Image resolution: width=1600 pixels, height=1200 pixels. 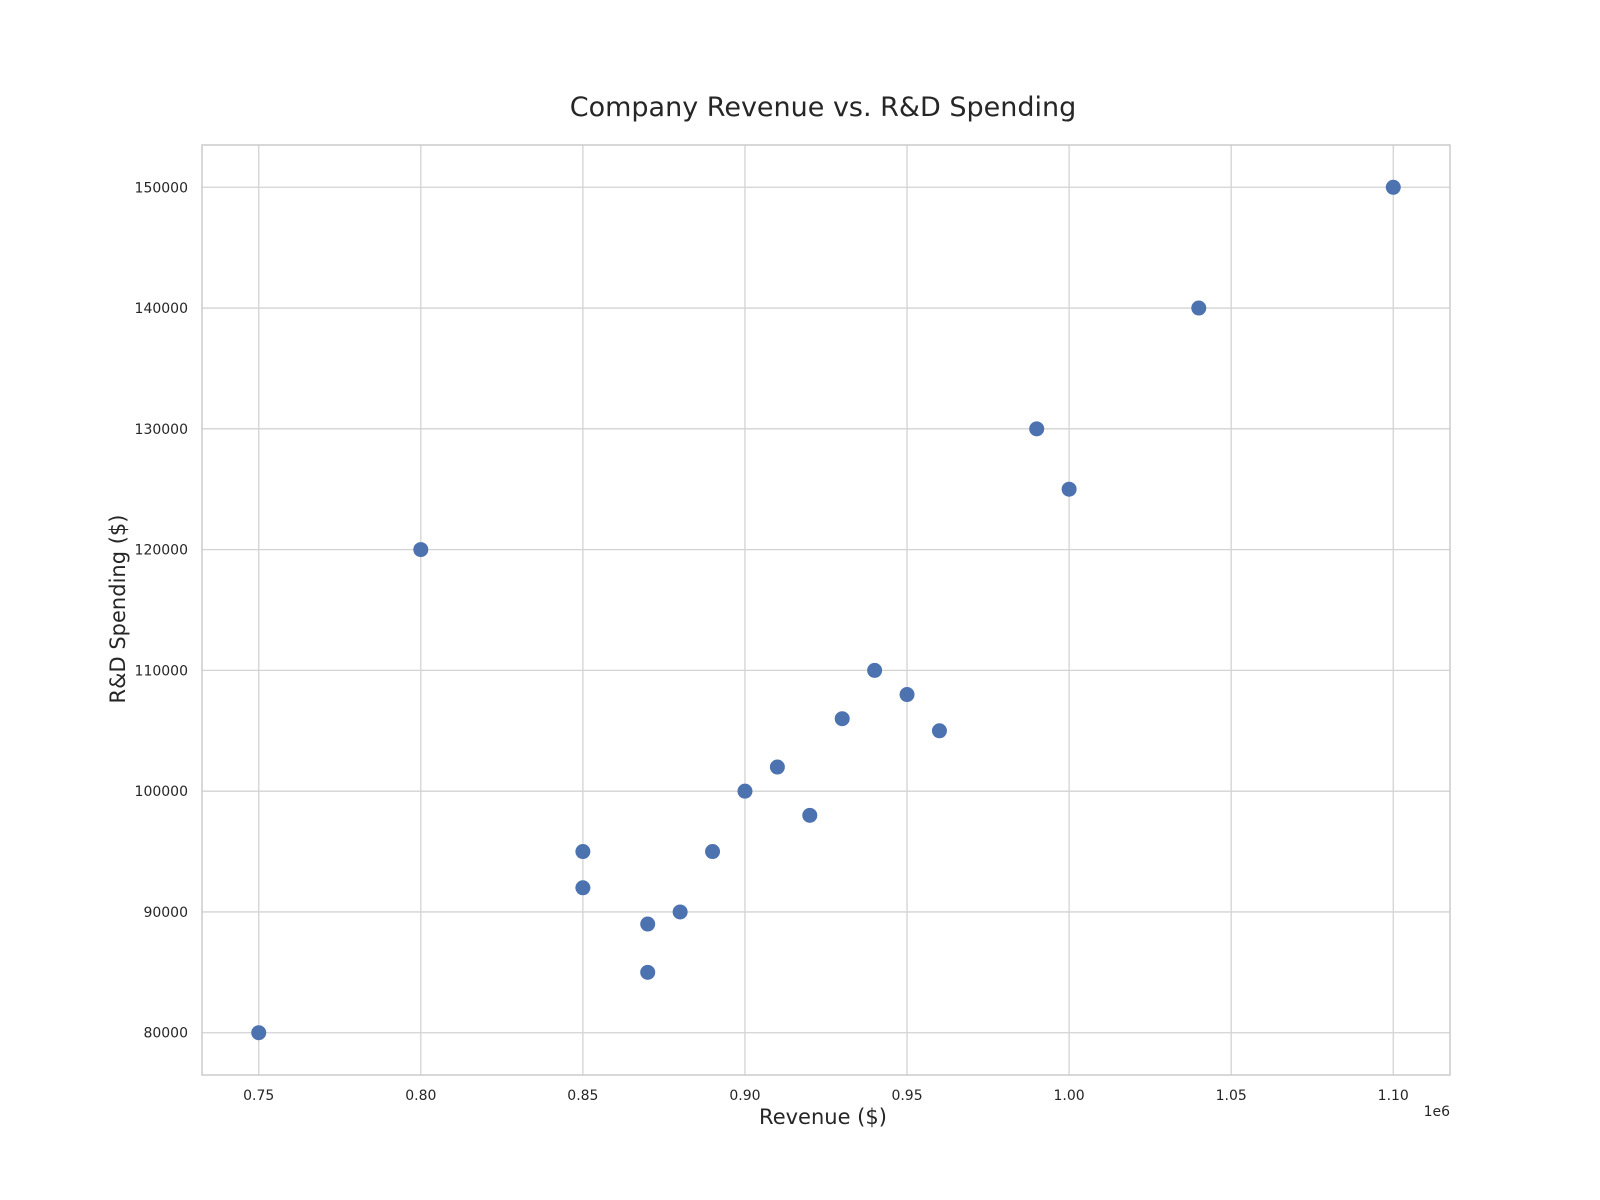 I want to click on x-tick-label: 0.75, so click(x=258, y=1096).